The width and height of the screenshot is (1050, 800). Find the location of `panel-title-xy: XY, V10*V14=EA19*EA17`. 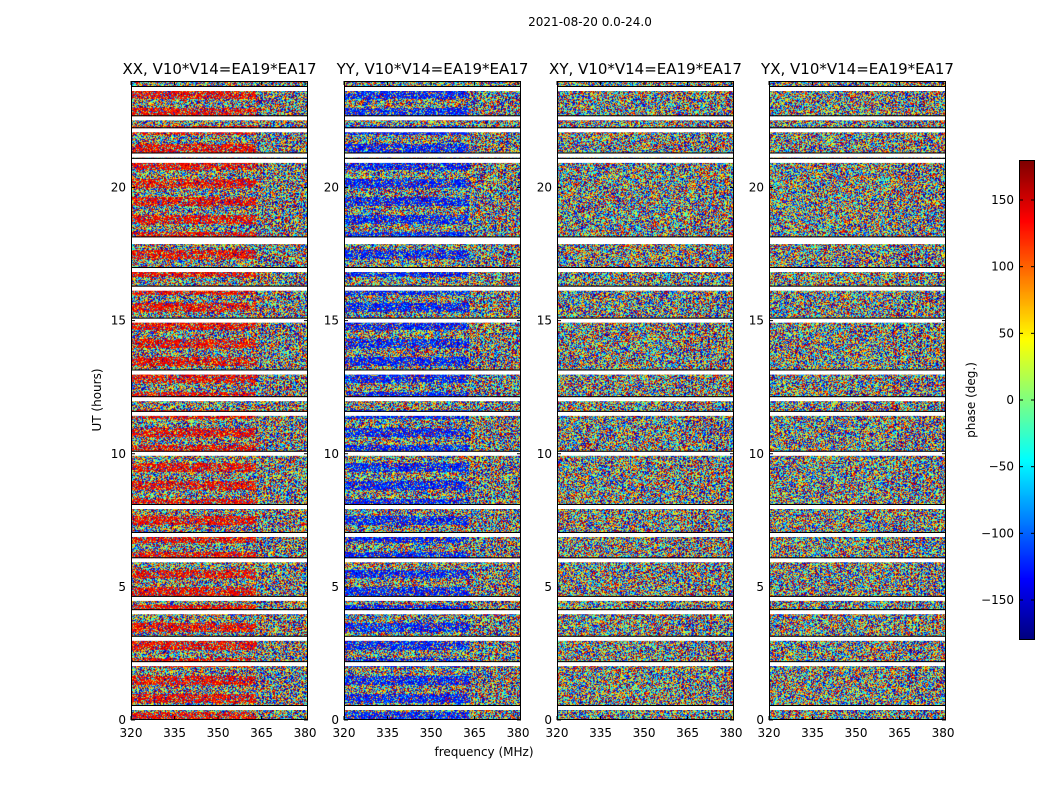

panel-title-xy: XY, V10*V14=EA19*EA17 is located at coordinates (645, 69).